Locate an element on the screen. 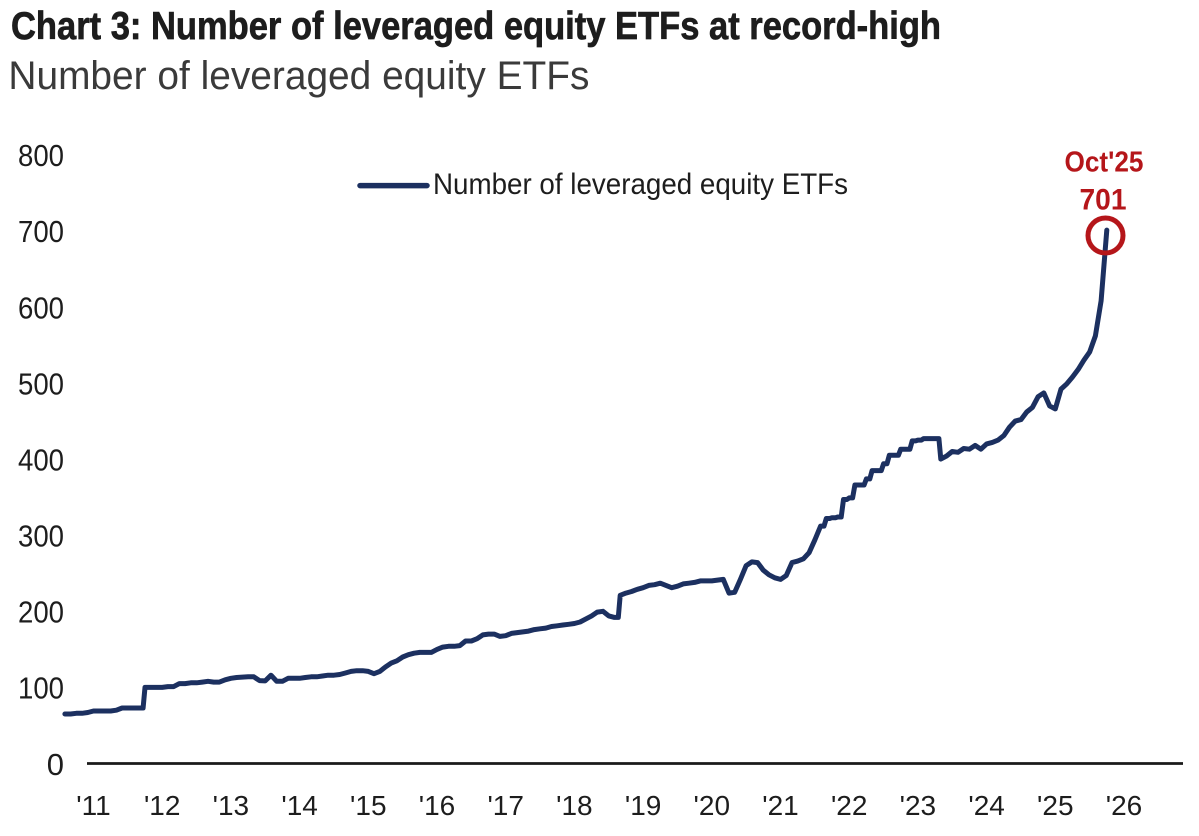 Image resolution: width=1199 pixels, height=836 pixels. svg-text: '23 is located at coordinates (918, 805).